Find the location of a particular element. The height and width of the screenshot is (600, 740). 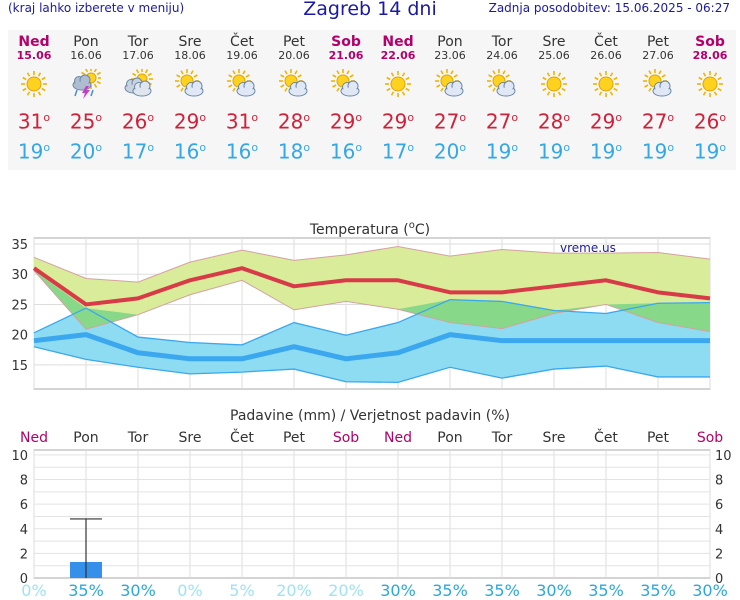

min-temperature-band is located at coordinates (372, 341).